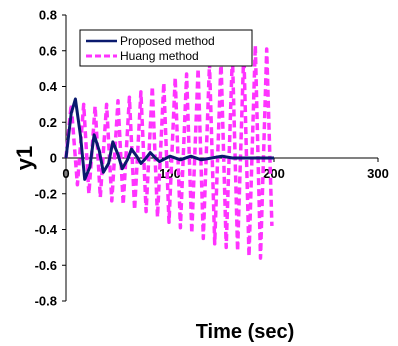  What do you see at coordinates (46, 229) in the screenshot?
I see `y-tick-label: -0.4` at bounding box center [46, 229].